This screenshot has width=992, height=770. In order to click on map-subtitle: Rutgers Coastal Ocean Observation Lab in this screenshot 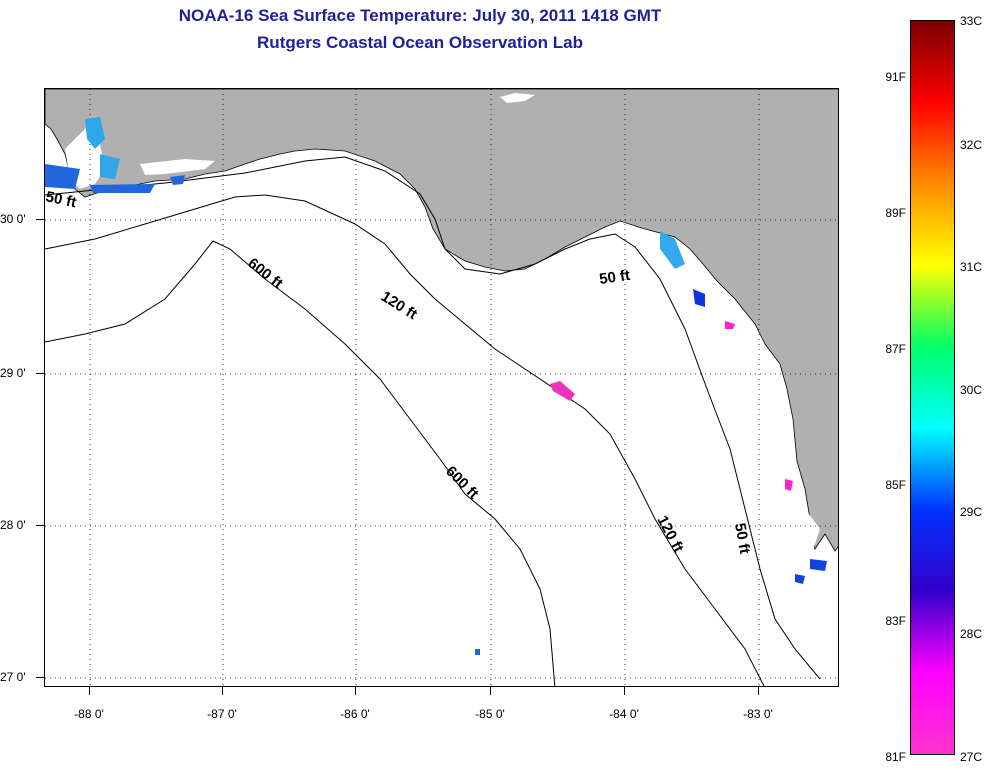, I will do `click(420, 42)`.